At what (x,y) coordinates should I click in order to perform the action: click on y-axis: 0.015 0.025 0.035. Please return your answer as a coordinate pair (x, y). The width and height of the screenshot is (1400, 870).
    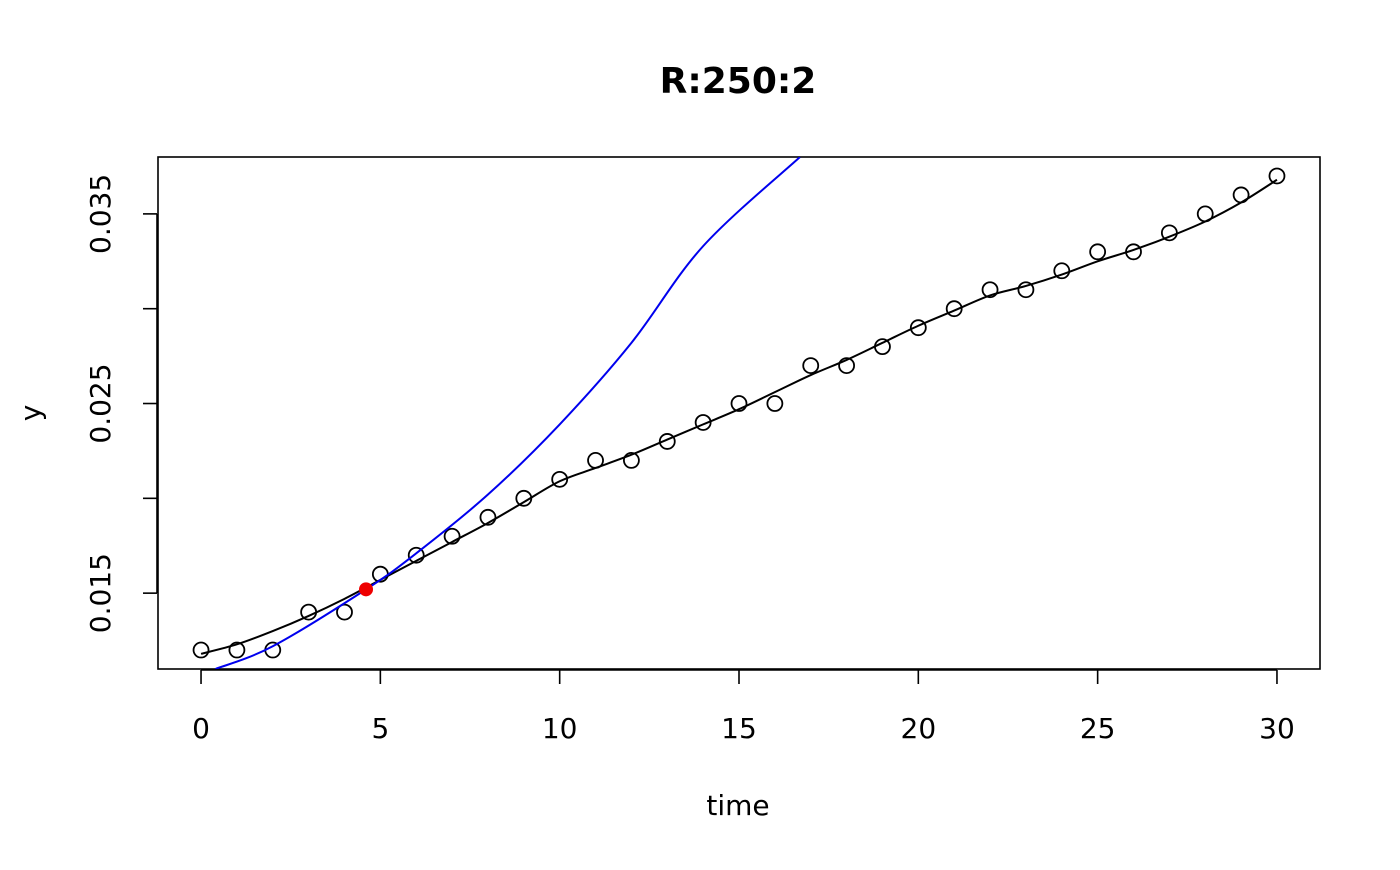
    Looking at the image, I should click on (121, 403).